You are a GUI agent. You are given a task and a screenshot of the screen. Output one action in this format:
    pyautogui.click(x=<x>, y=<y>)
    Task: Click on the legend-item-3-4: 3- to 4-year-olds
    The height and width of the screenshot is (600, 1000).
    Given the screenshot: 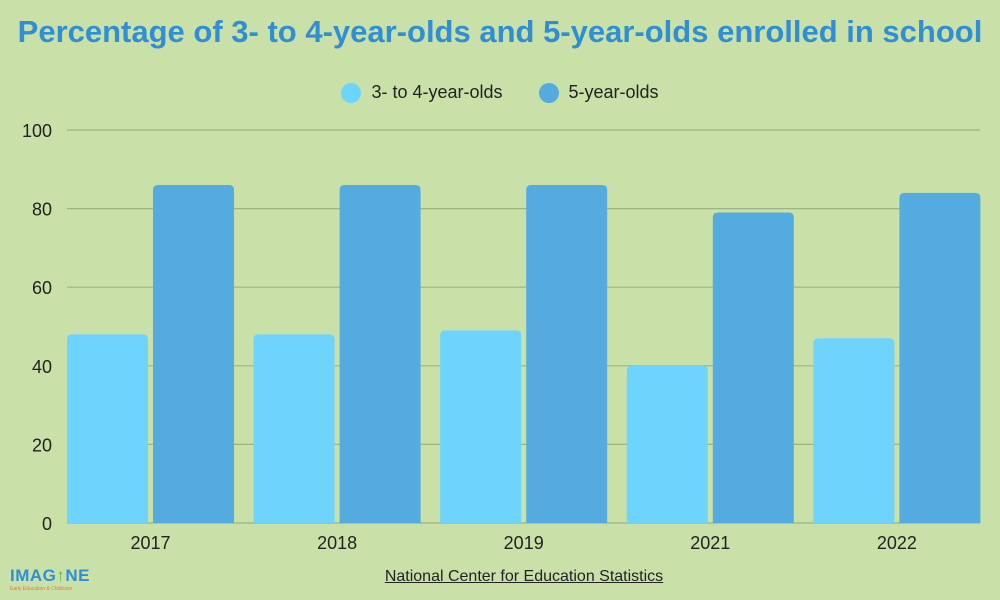 What is the action you would take?
    pyautogui.click(x=422, y=92)
    